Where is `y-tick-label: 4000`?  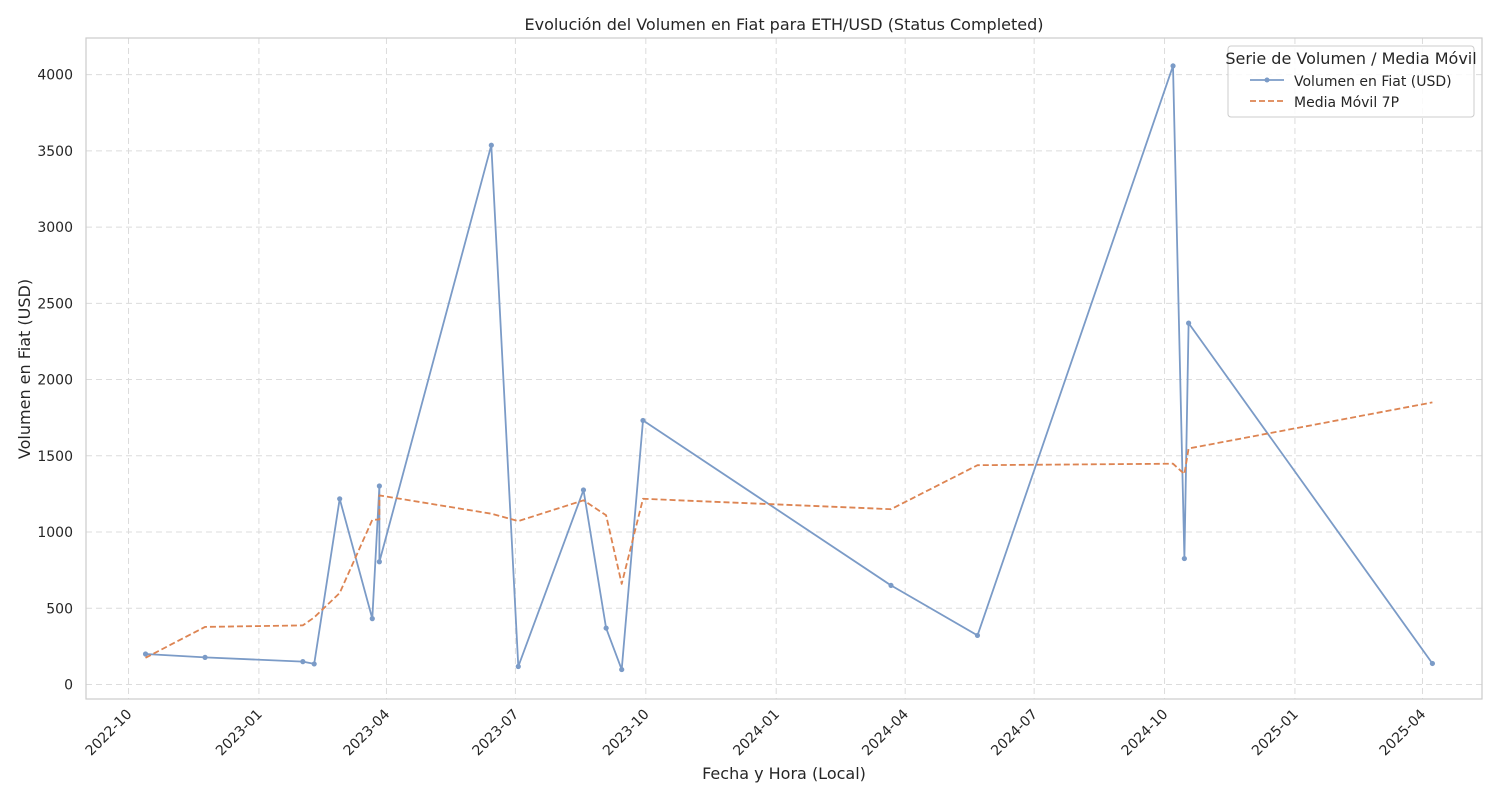 y-tick-label: 4000 is located at coordinates (55, 76).